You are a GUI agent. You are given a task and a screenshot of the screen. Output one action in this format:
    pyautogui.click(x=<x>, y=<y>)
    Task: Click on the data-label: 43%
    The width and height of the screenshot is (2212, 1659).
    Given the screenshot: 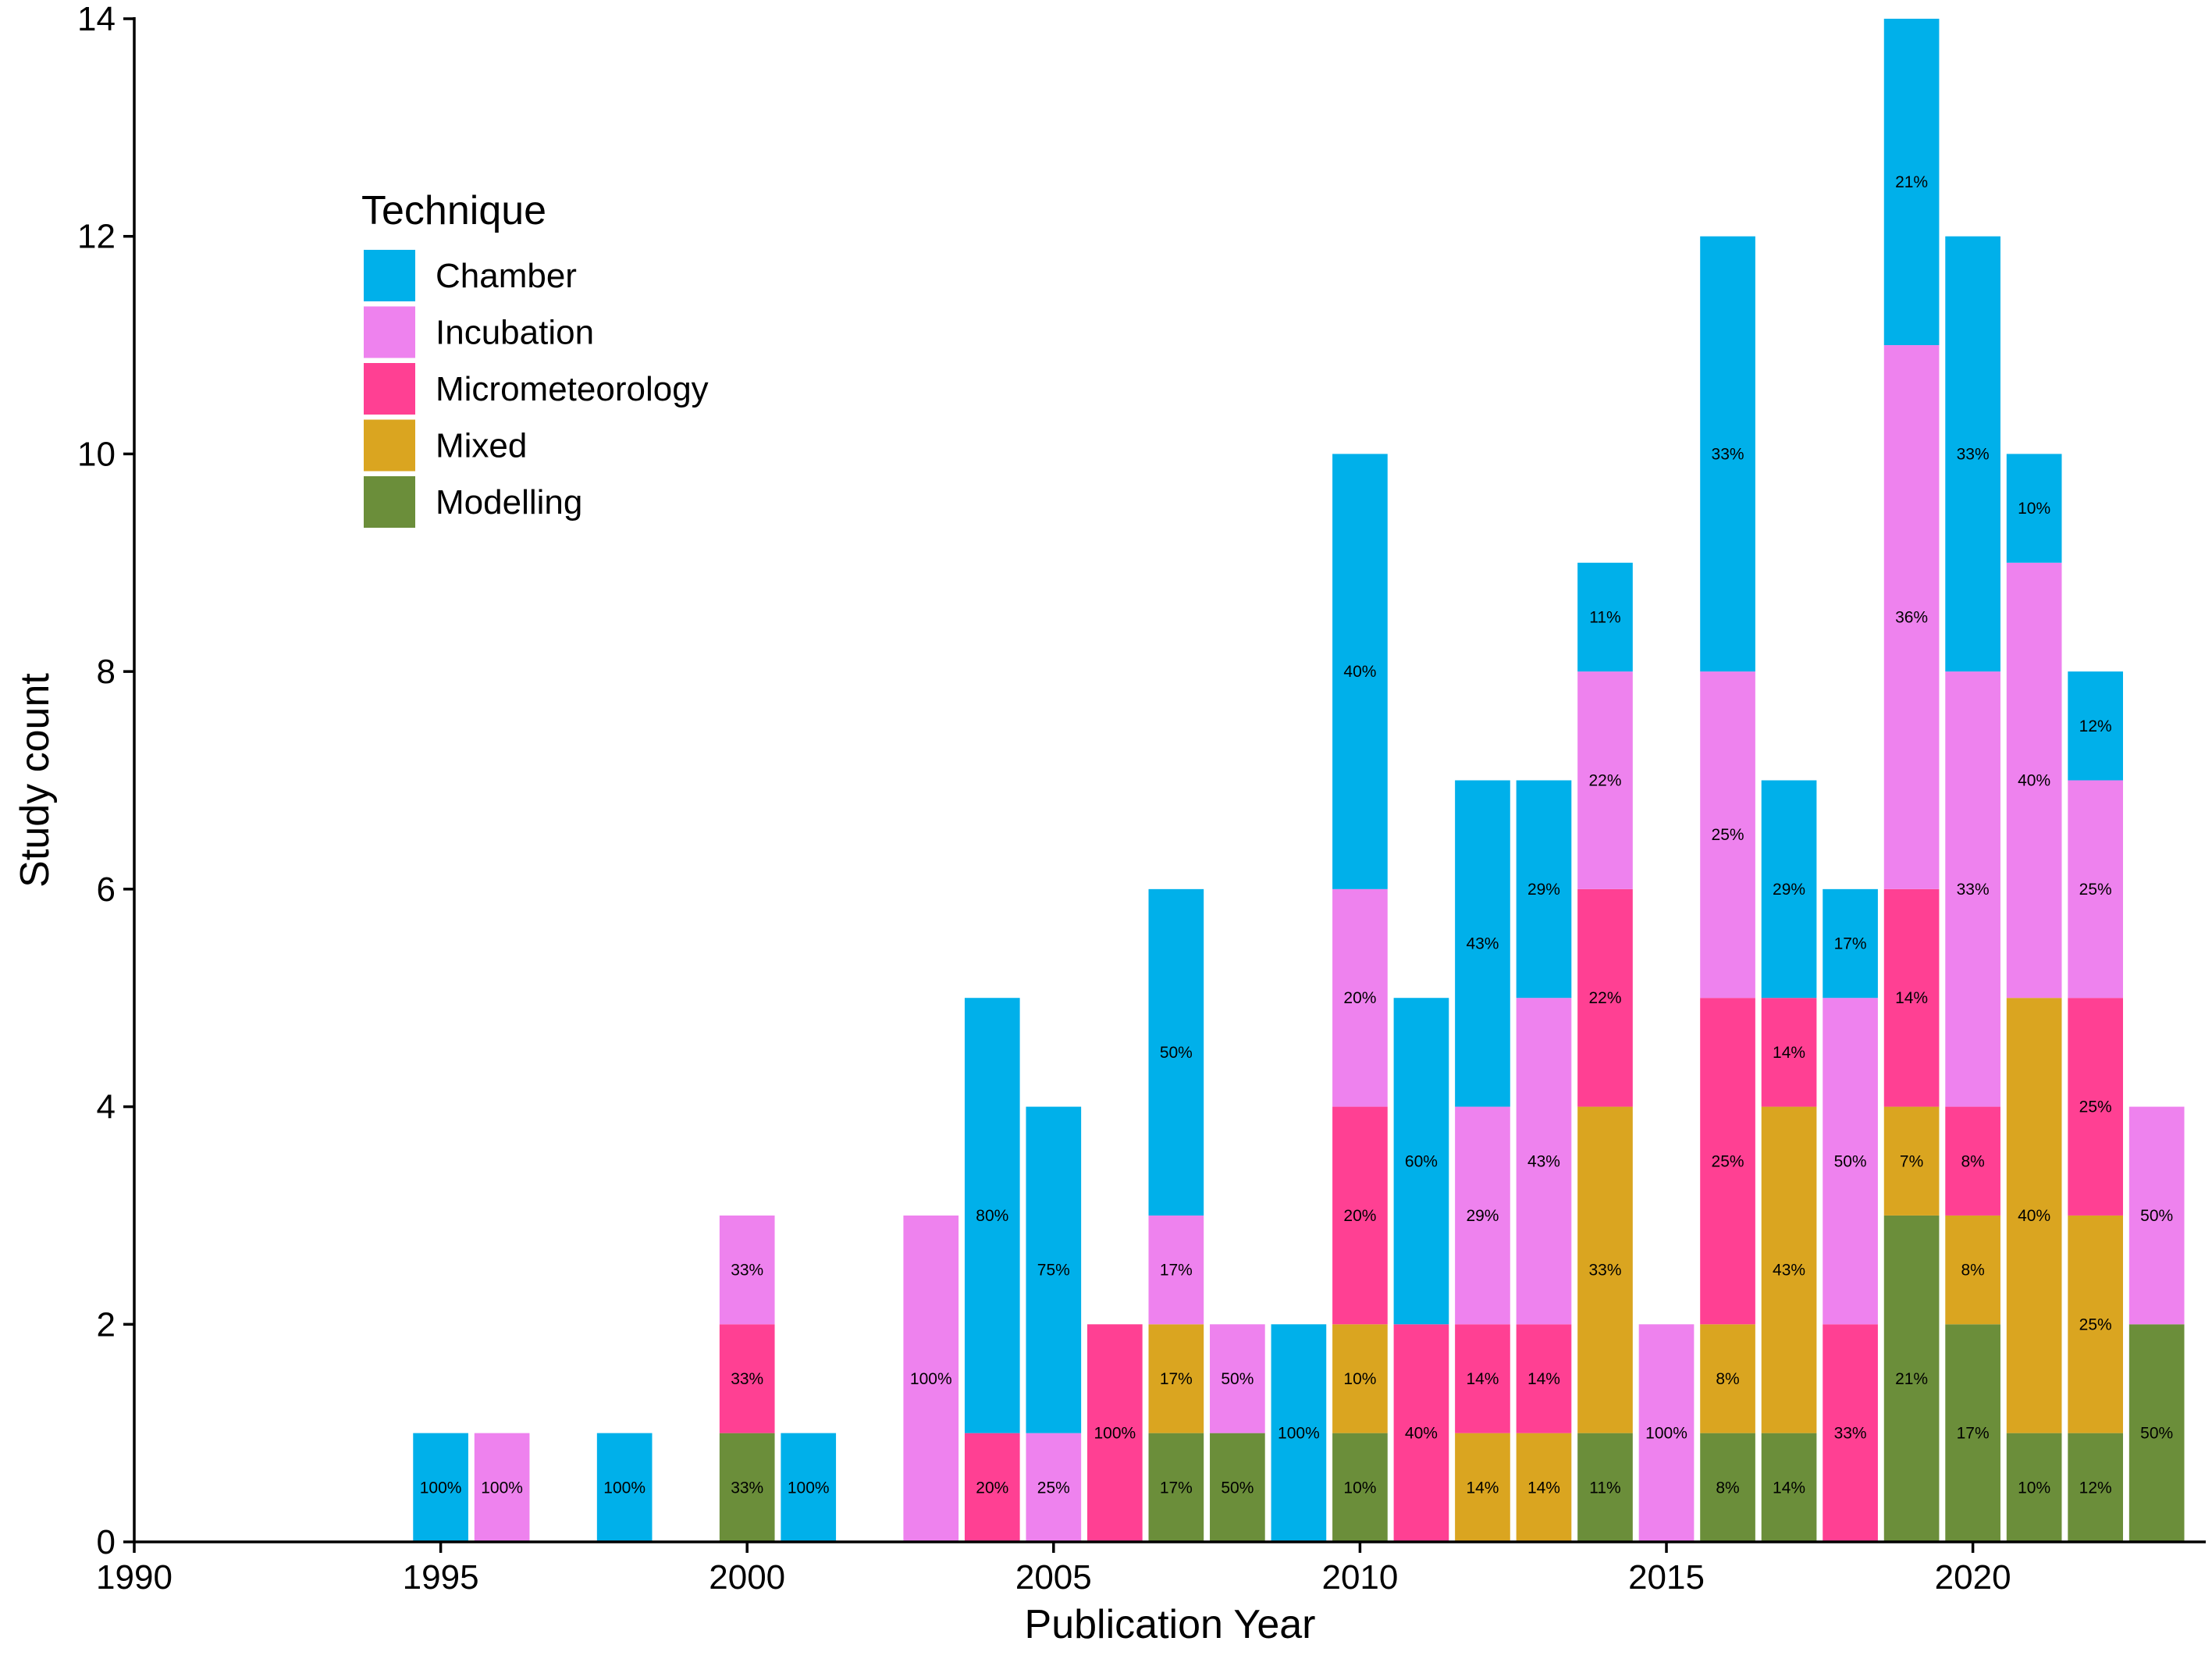 What is the action you would take?
    pyautogui.click(x=1483, y=944)
    